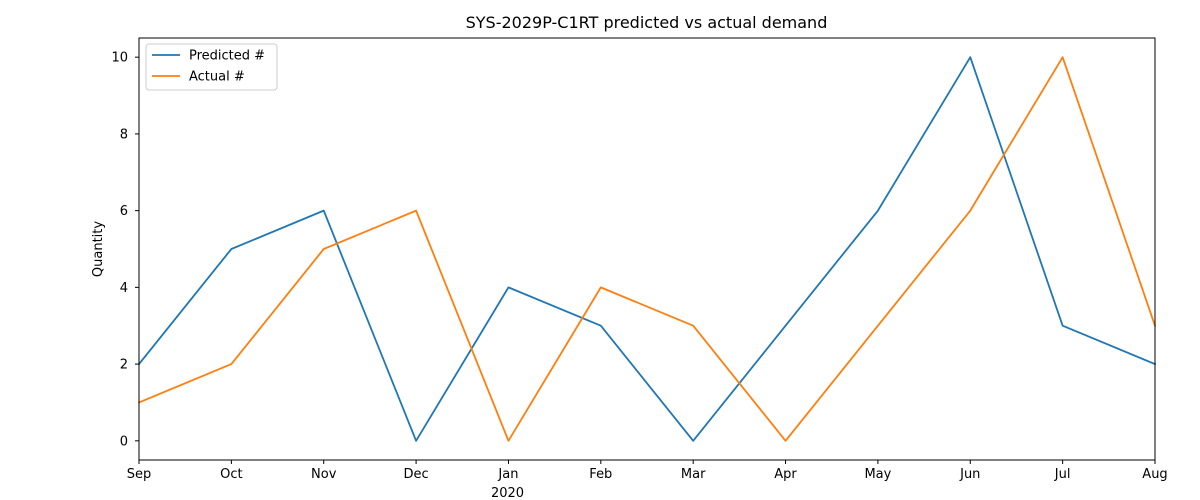  I want to click on x-tick-label: Oct, so click(231, 474).